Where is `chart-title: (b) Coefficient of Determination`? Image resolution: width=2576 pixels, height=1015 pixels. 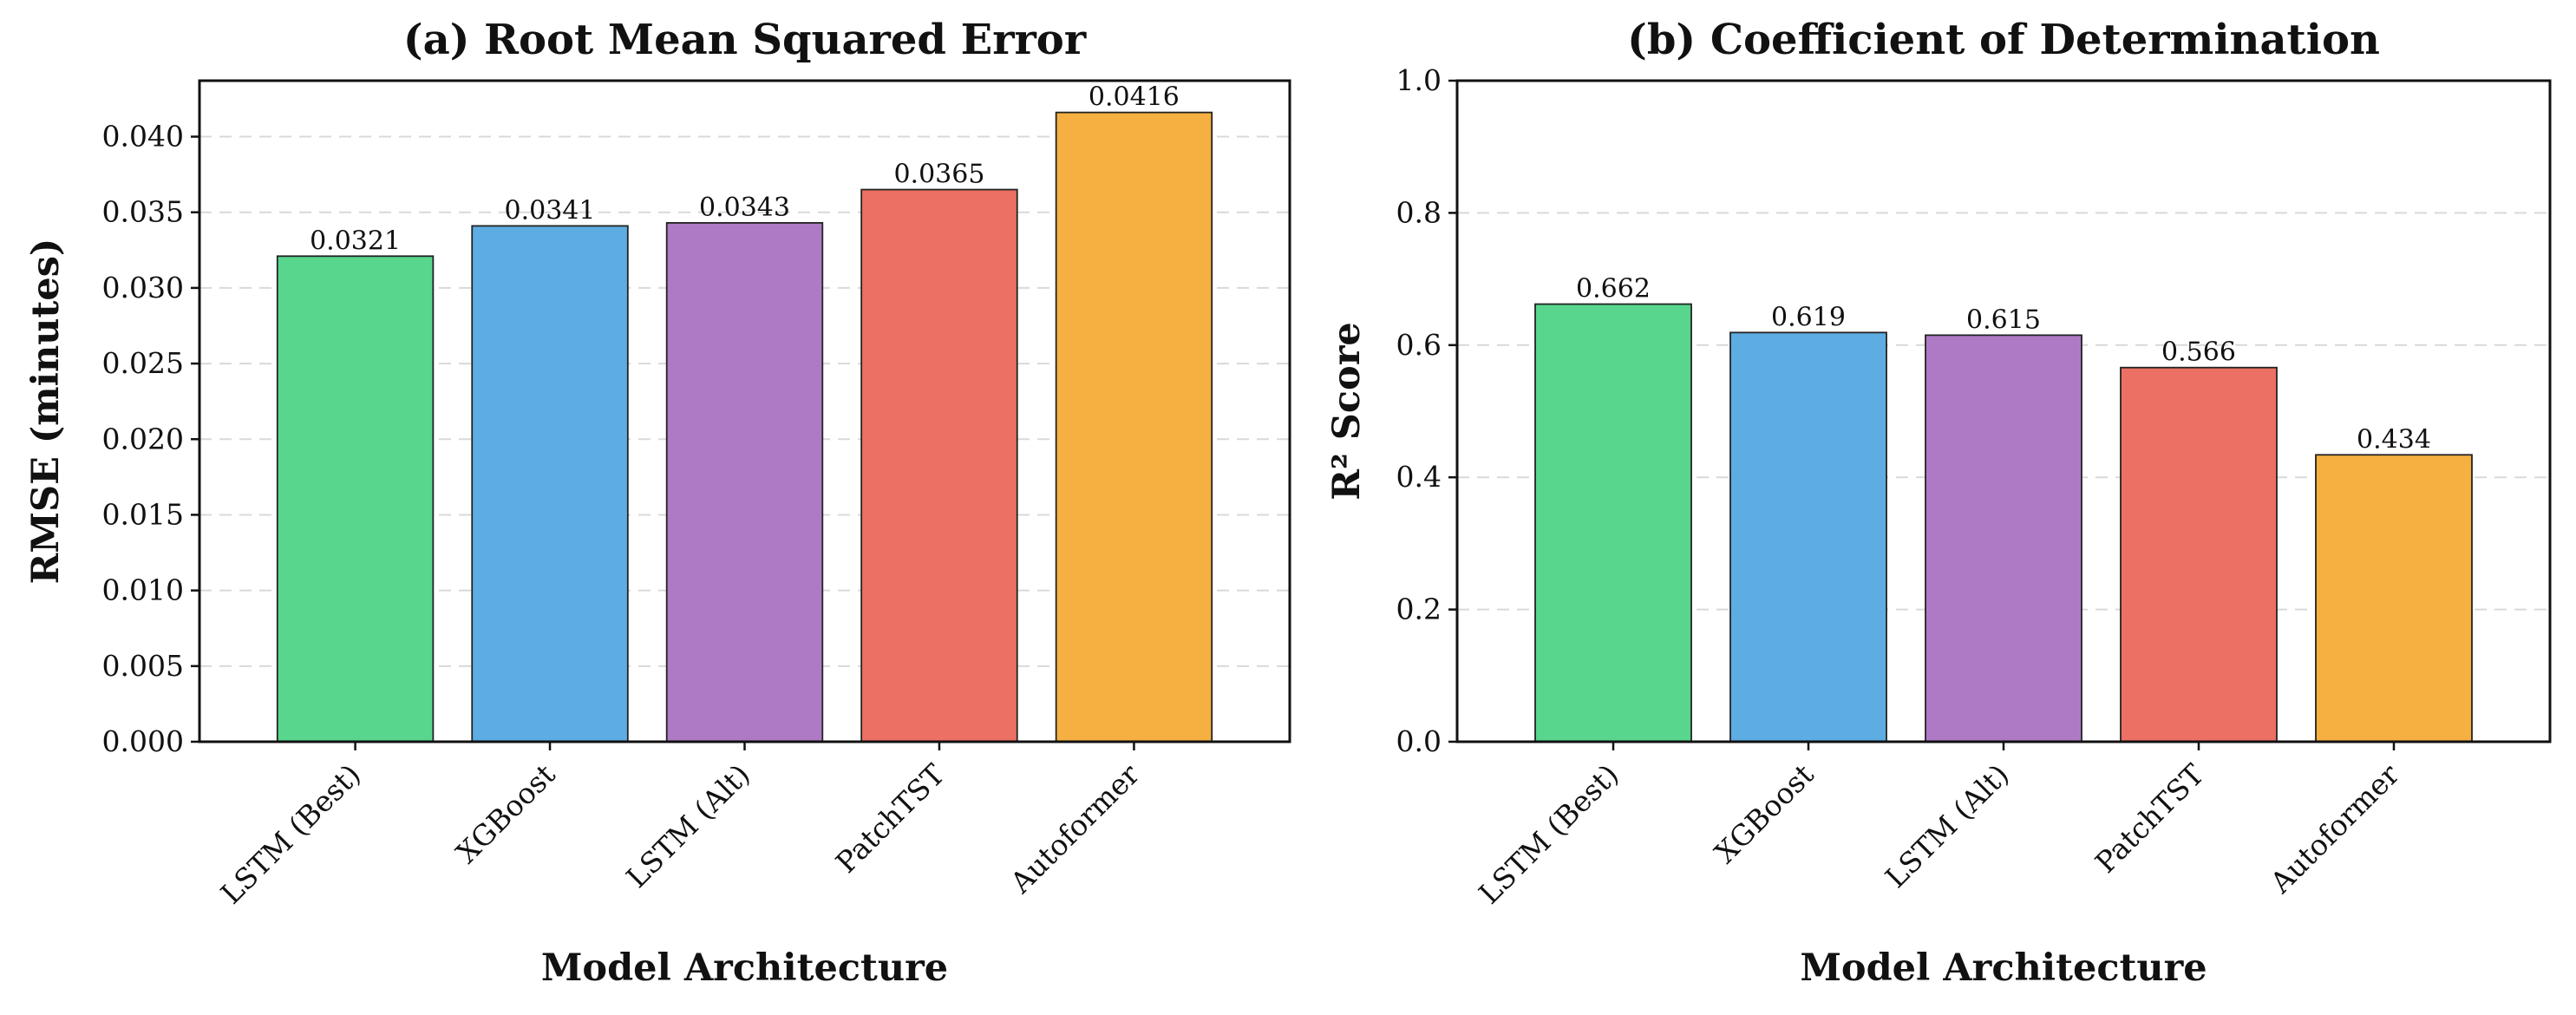 chart-title: (b) Coefficient of Determination is located at coordinates (2003, 40).